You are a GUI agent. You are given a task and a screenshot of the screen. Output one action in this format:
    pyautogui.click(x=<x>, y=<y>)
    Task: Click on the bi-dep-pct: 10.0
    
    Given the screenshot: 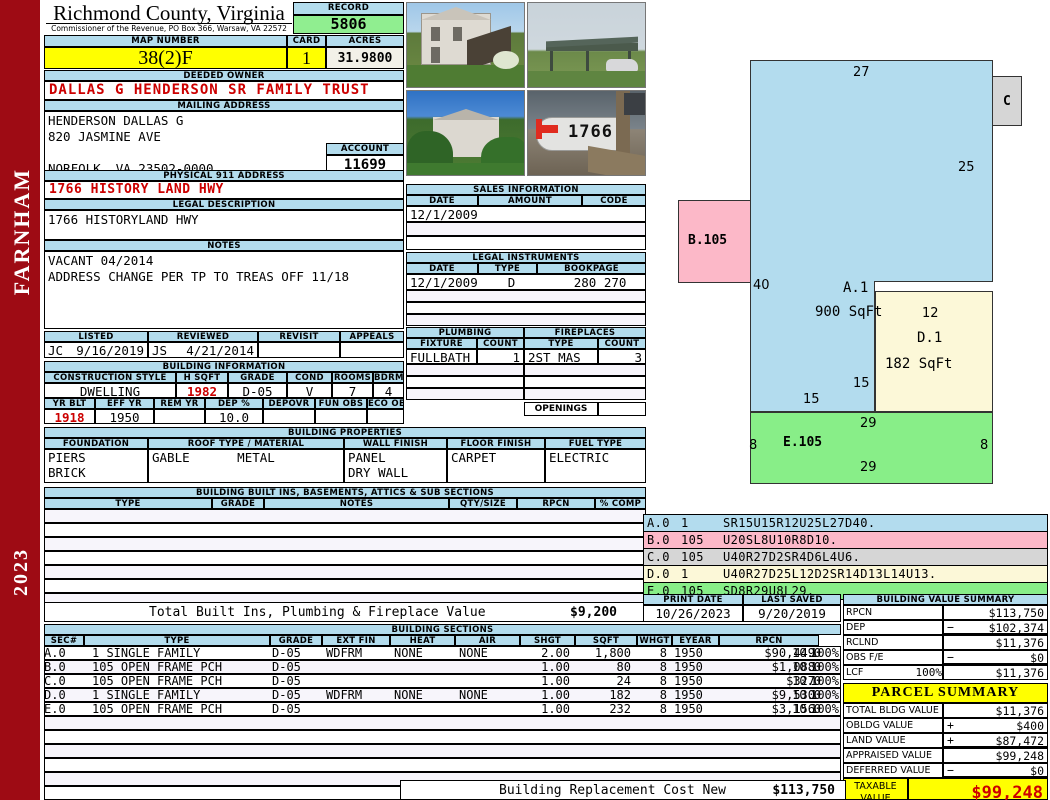 What is the action you would take?
    pyautogui.click(x=234, y=416)
    